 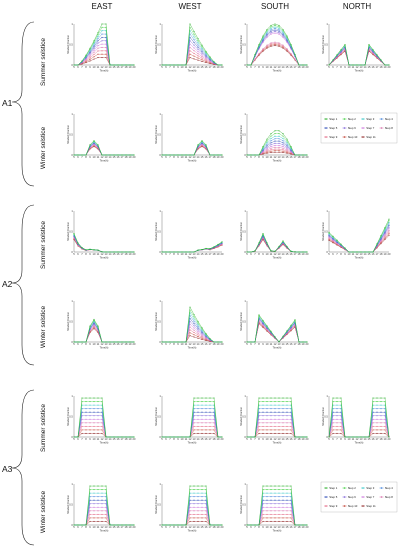 What do you see at coordinates (245, 437) in the screenshot?
I see `y-tick-label: 0` at bounding box center [245, 437].